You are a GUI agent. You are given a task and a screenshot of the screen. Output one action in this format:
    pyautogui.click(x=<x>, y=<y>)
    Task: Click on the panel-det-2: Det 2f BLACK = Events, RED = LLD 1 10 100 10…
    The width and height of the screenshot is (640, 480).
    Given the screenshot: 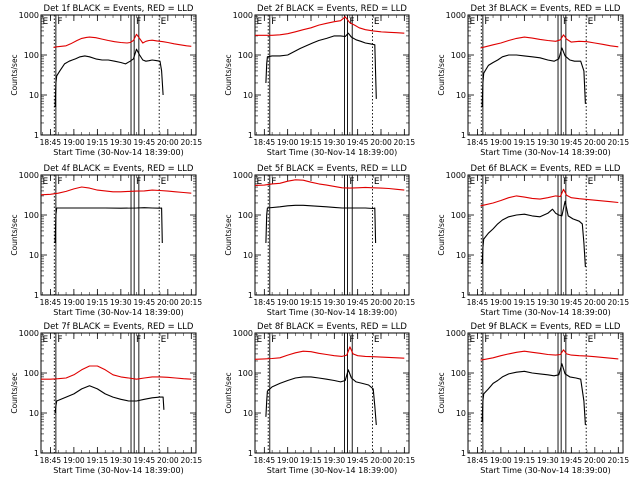 What is the action you would take?
    pyautogui.click(x=319, y=80)
    